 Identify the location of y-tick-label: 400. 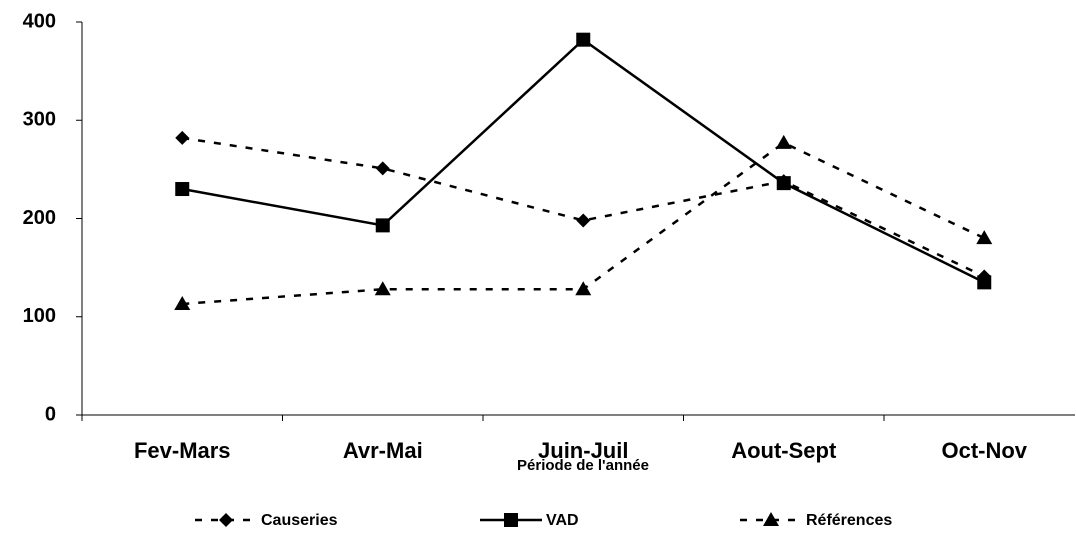
(39, 21).